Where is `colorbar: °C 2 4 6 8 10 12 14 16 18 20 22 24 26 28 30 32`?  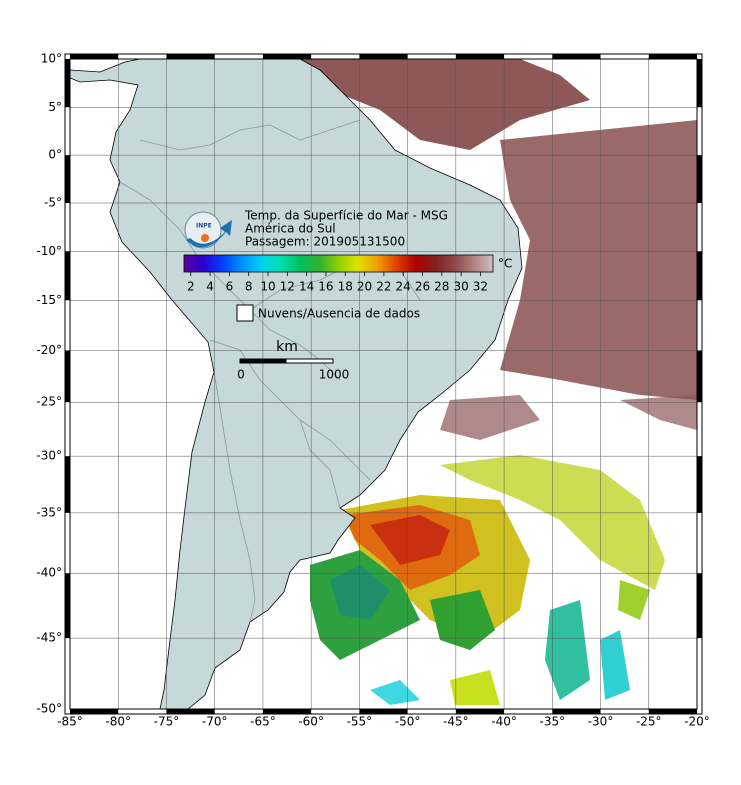
colorbar: °C 2 4 6 8 10 12 14 16 18 20 22 24 26 28 30 32 is located at coordinates (347, 274).